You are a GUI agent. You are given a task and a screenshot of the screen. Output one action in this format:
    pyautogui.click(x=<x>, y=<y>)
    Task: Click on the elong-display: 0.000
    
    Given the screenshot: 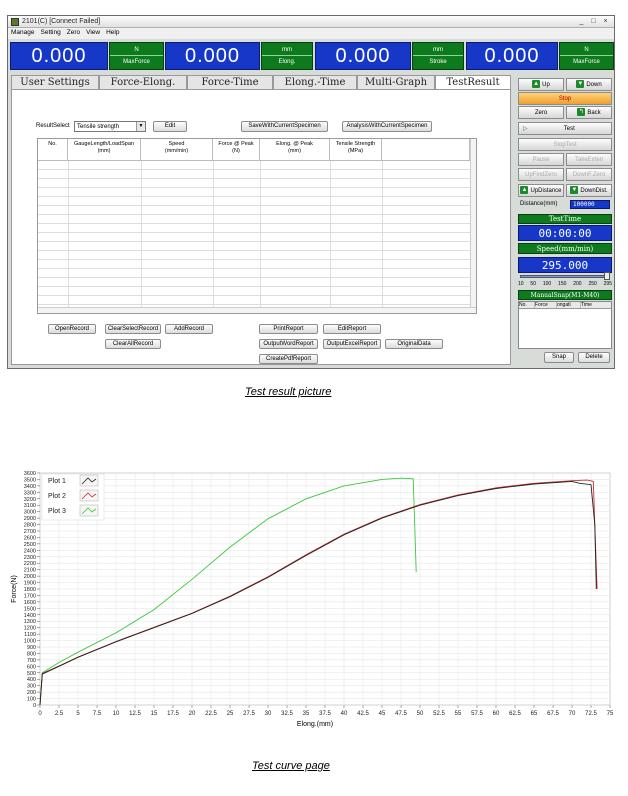 What is the action you would take?
    pyautogui.click(x=212, y=56)
    